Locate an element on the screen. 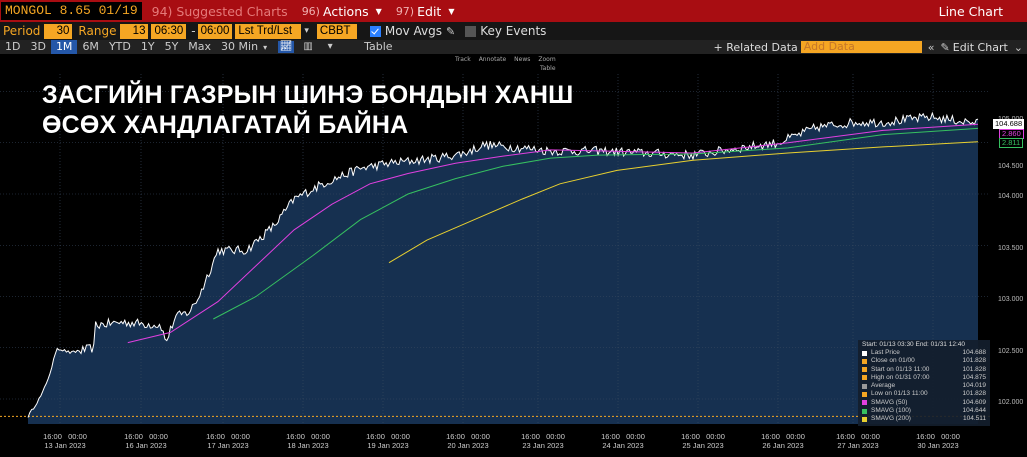  range-3d: 3D is located at coordinates (38, 46).